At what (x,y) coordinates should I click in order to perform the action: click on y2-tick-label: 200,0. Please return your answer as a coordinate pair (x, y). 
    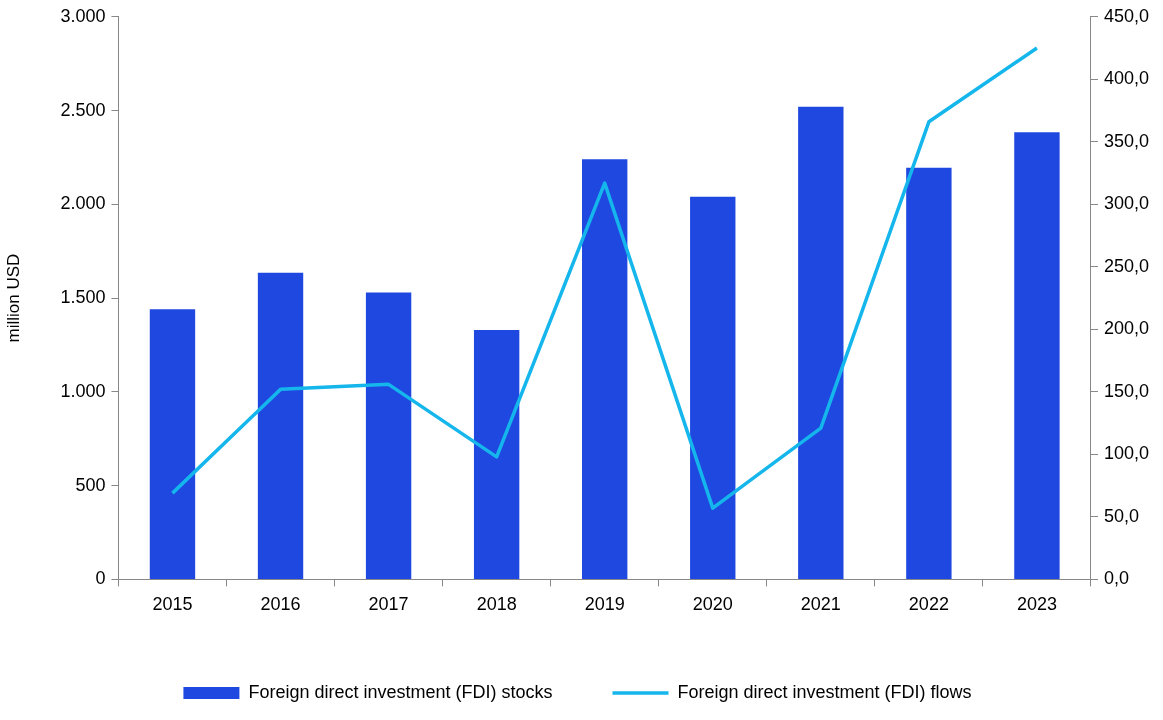
    Looking at the image, I should click on (1126, 328).